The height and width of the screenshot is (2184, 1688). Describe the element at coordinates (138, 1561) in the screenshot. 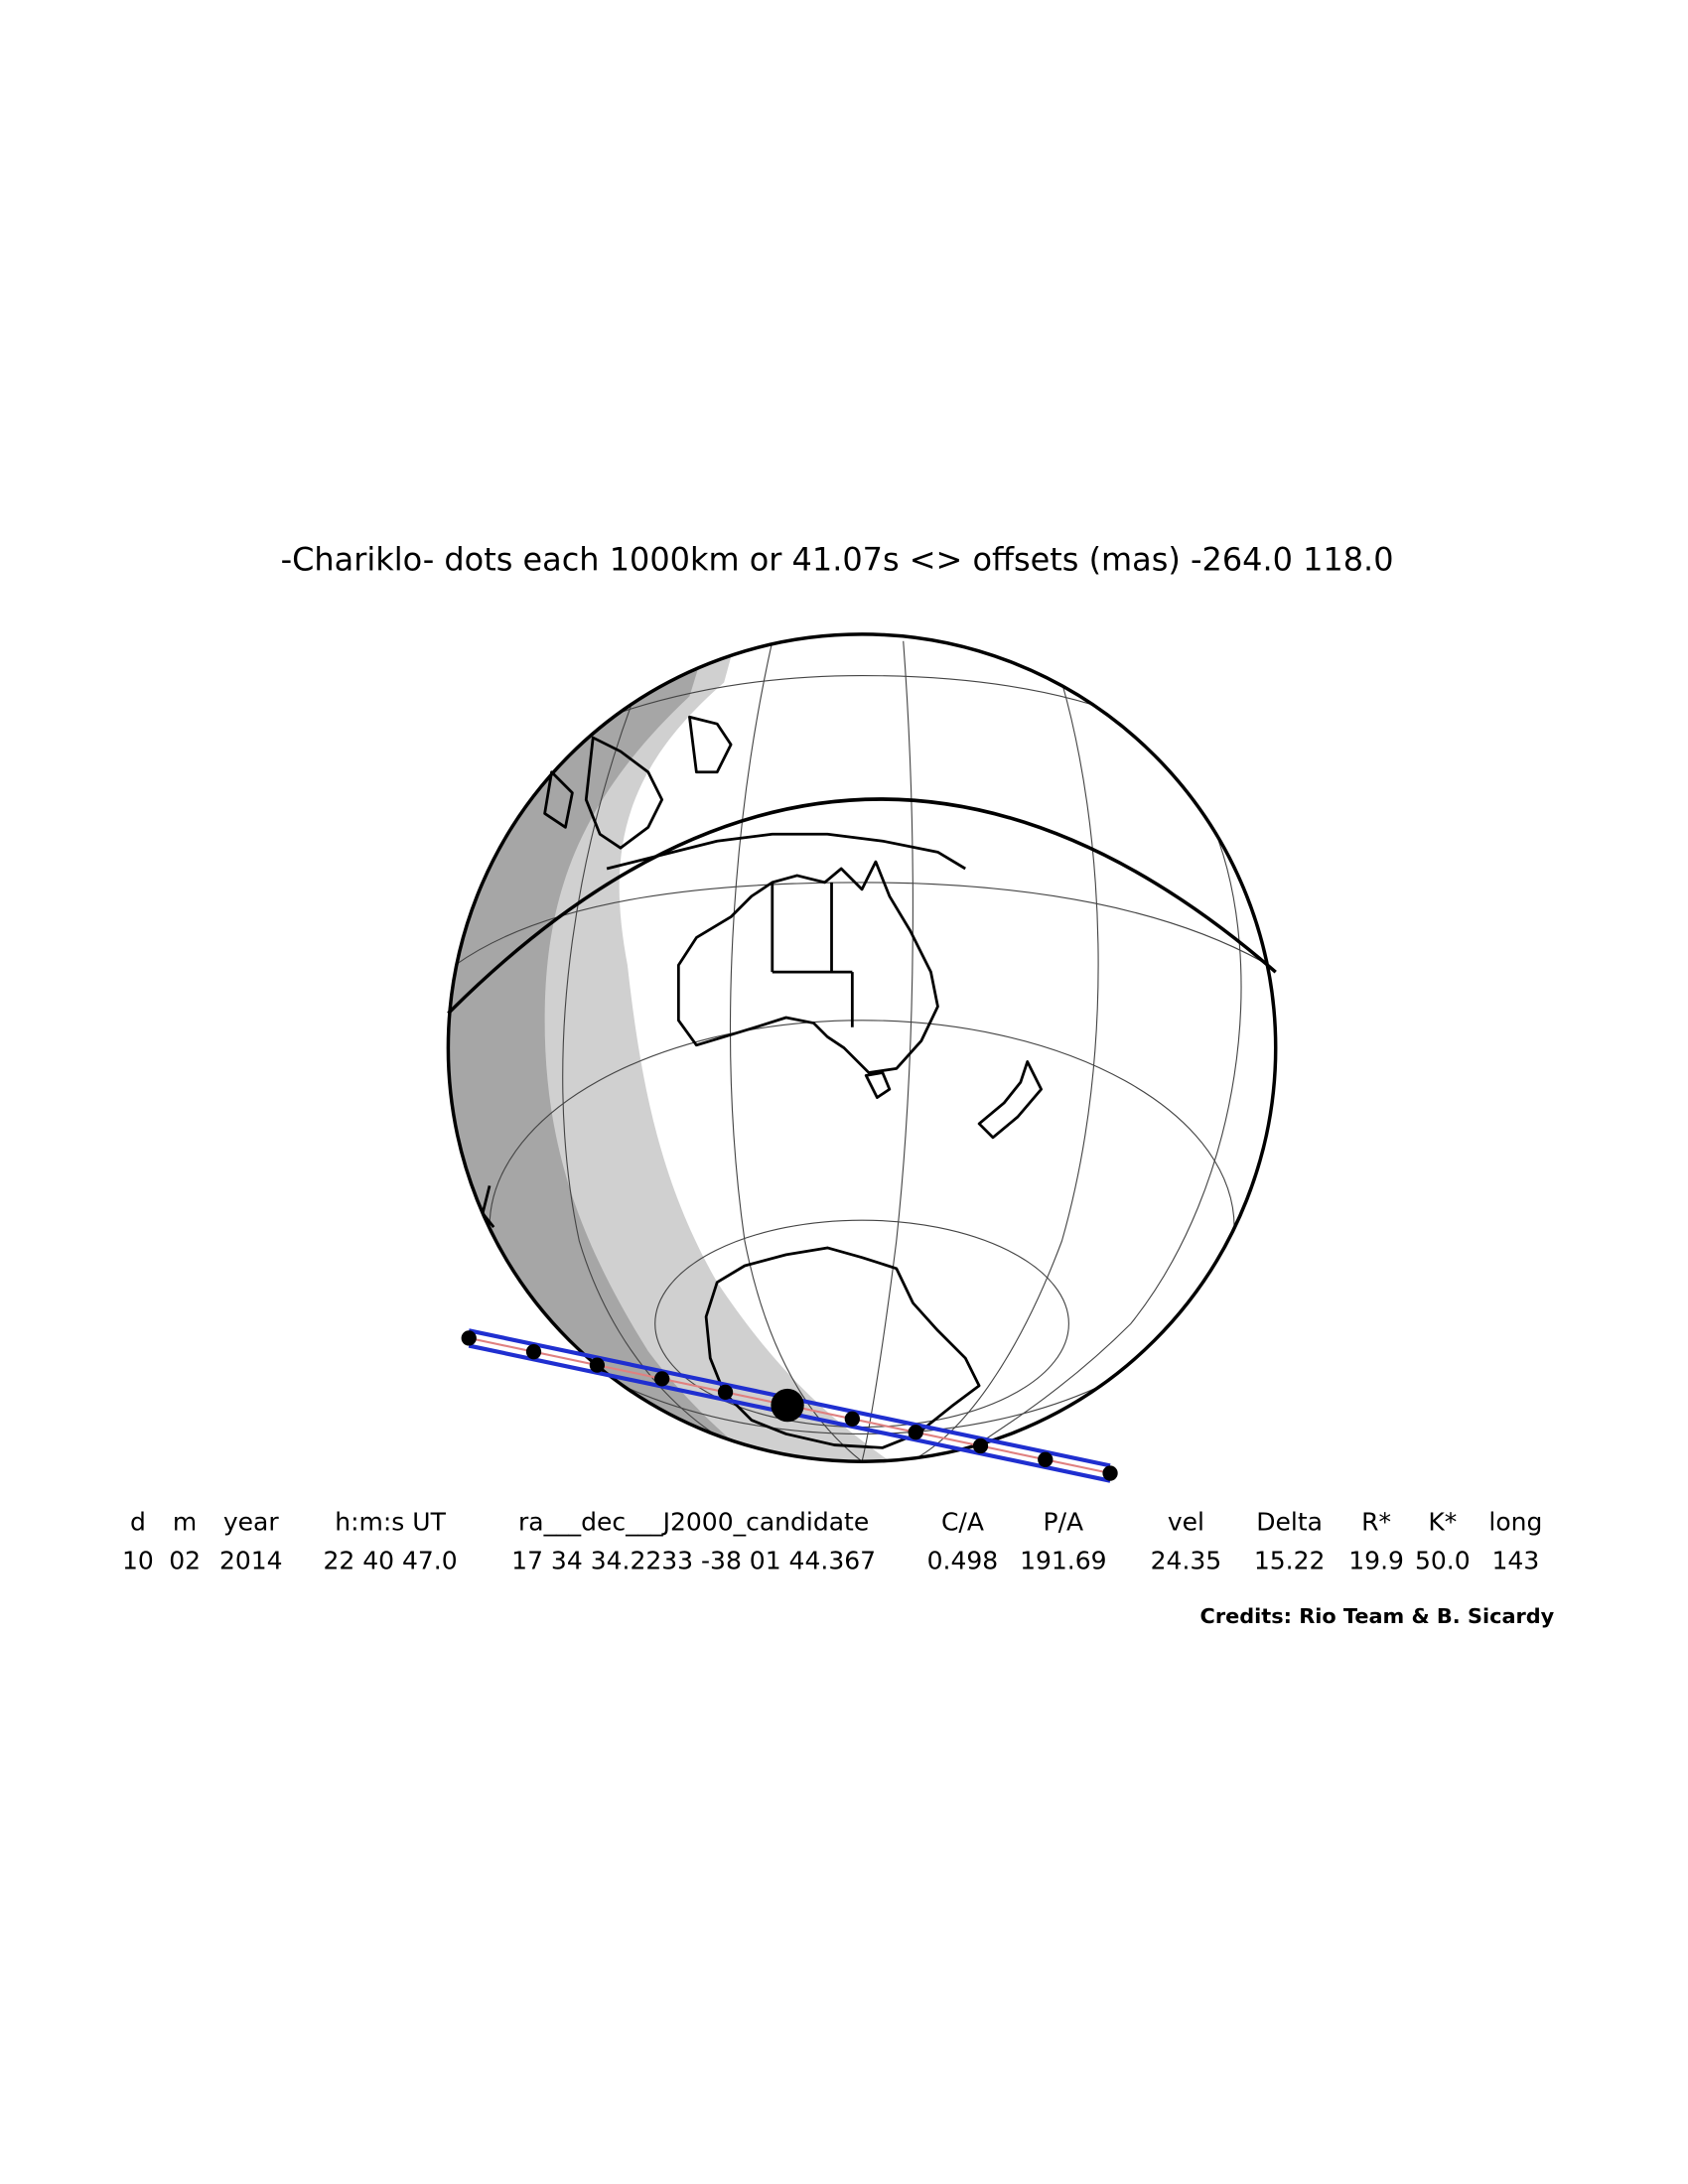

I see `table-value: 10` at that location.